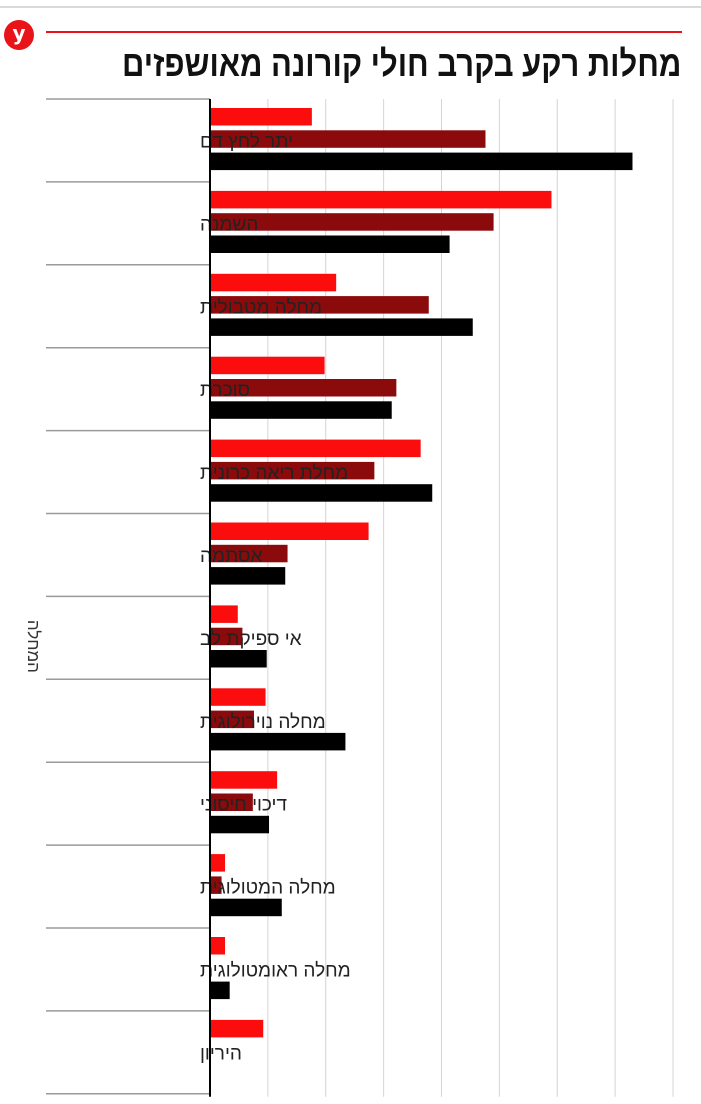  What do you see at coordinates (231, 556) in the screenshot?
I see `category-label: אסתמה` at bounding box center [231, 556].